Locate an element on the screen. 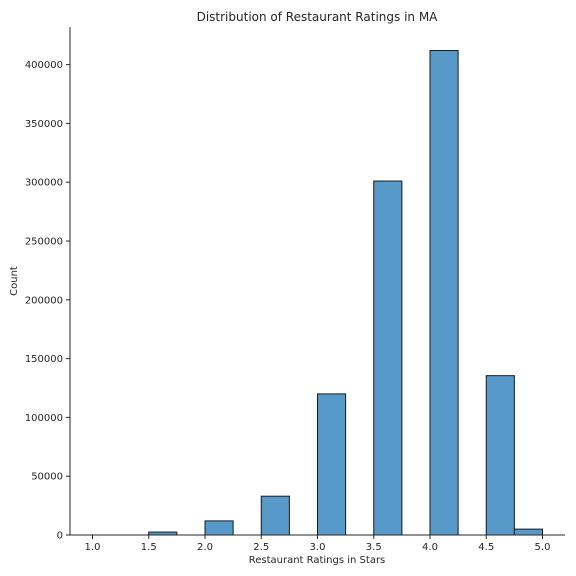  x-tick-label: 5.0 is located at coordinates (543, 547).